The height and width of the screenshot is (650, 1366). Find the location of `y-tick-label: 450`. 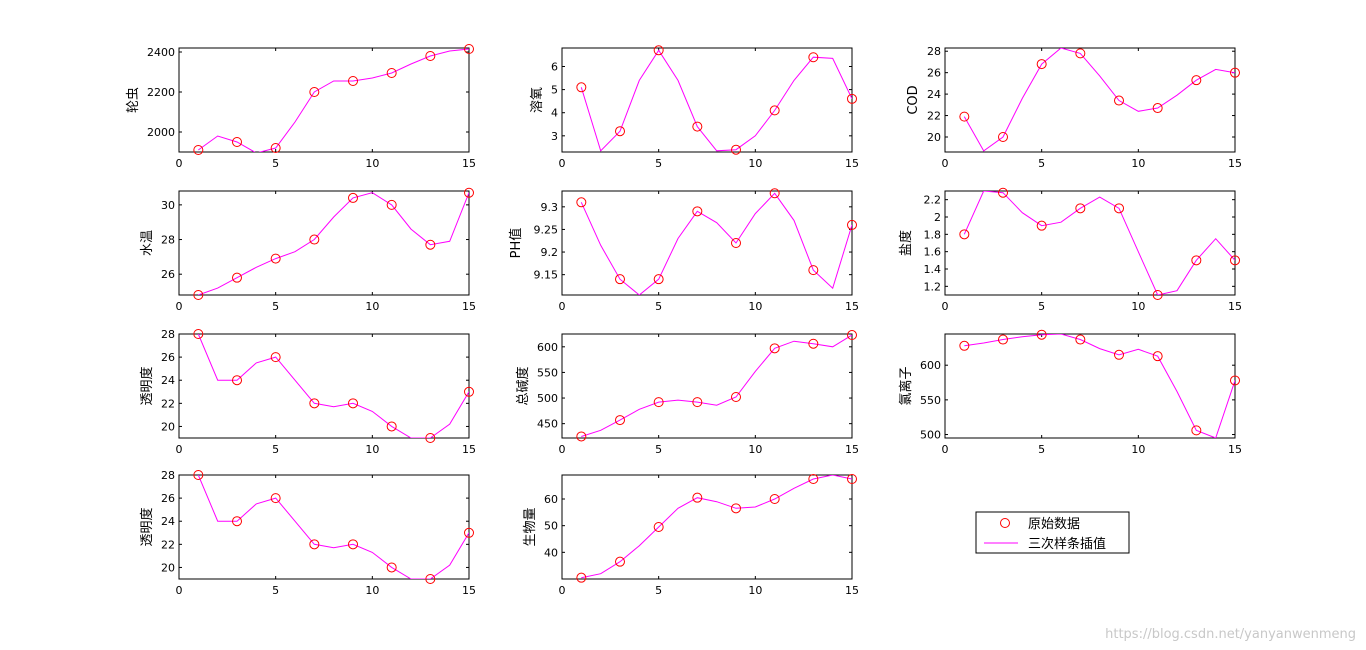

y-tick-label: 450 is located at coordinates (547, 424).